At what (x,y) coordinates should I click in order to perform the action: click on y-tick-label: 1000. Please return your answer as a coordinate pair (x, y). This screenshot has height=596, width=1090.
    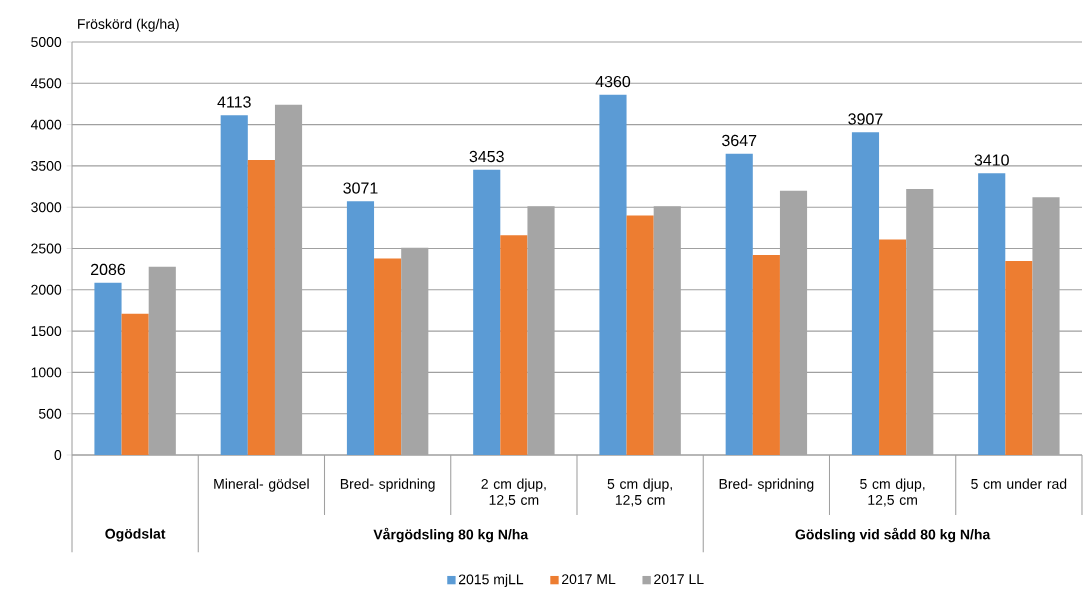
    Looking at the image, I should click on (46, 372).